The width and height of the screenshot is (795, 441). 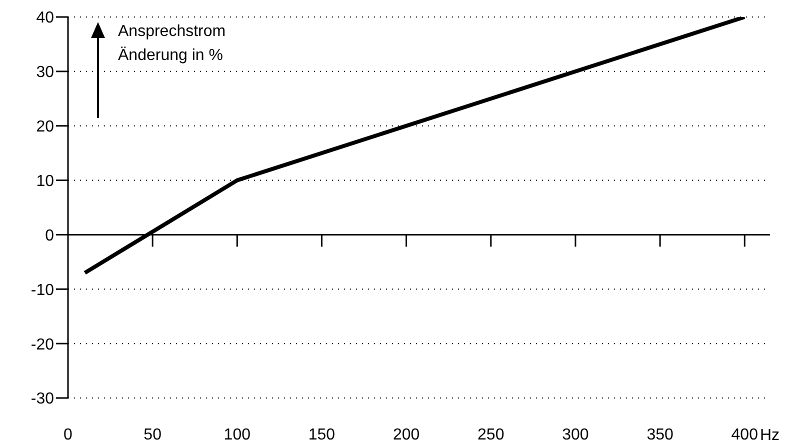 I want to click on y-tick-label: 40, so click(x=45, y=18).